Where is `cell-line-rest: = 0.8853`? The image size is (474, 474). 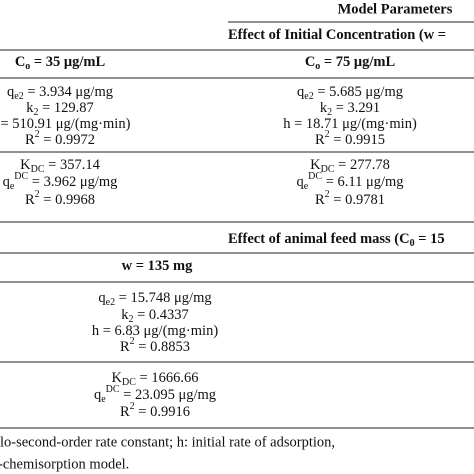
cell-line-rest: = 0.8853 is located at coordinates (162, 347).